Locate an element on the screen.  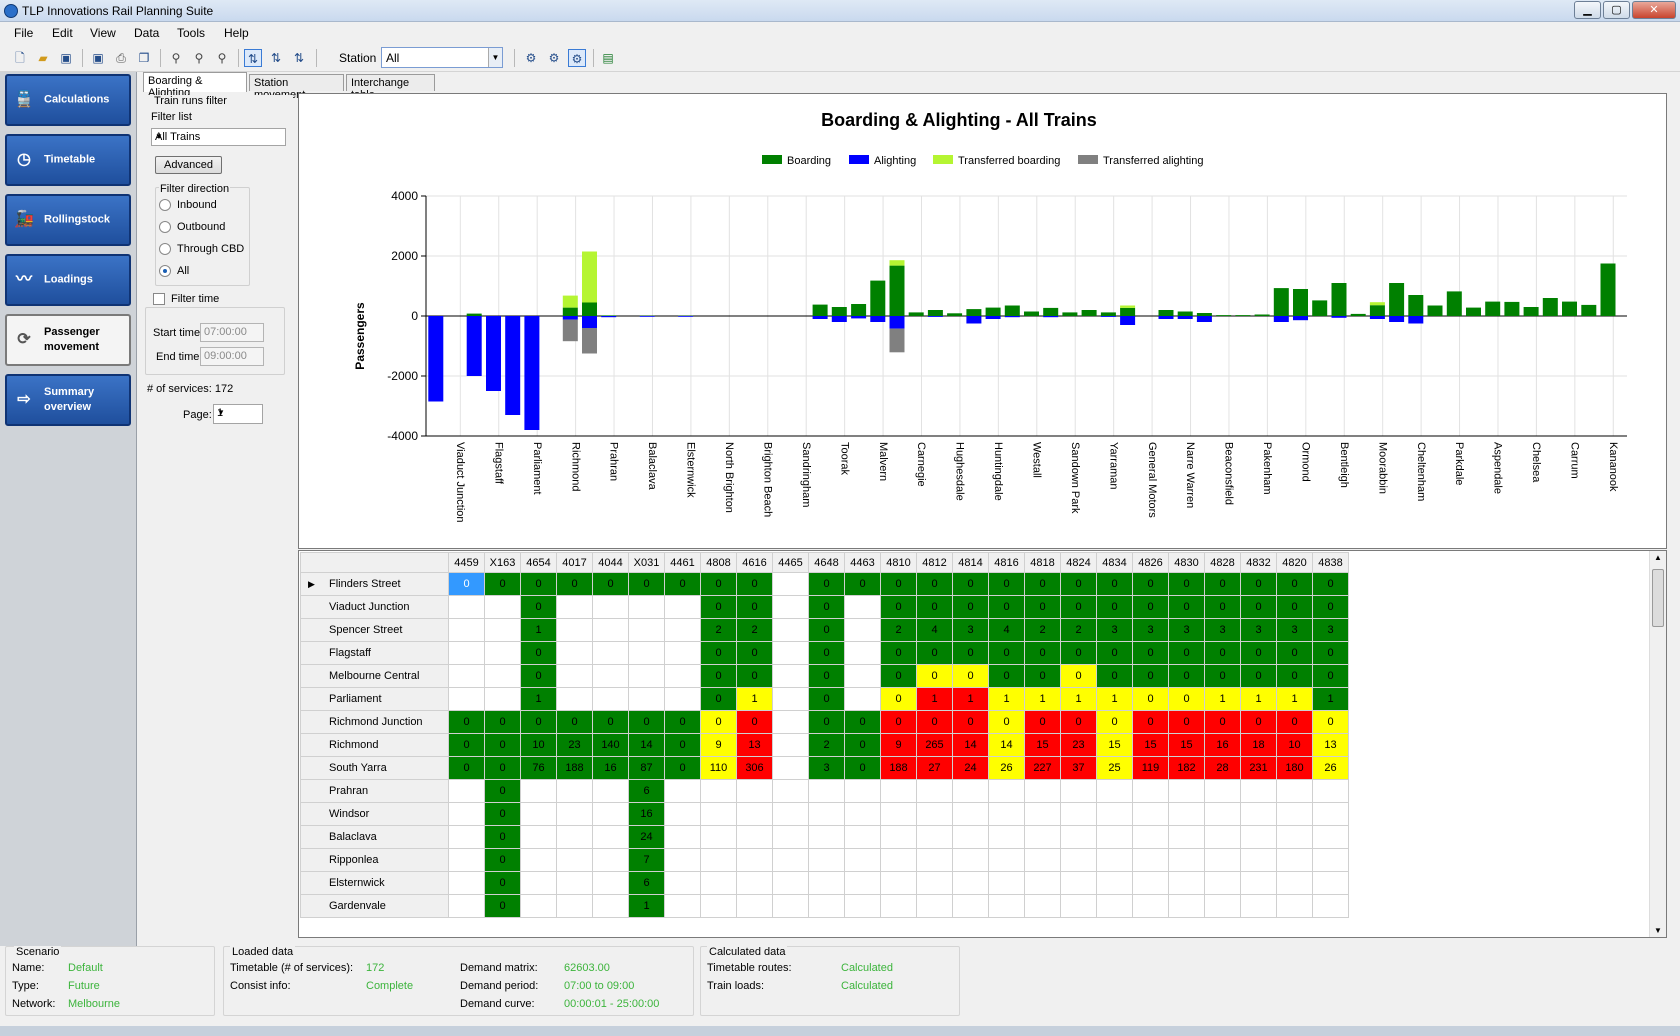
grid-cell: 18 is located at coordinates (1258, 745).